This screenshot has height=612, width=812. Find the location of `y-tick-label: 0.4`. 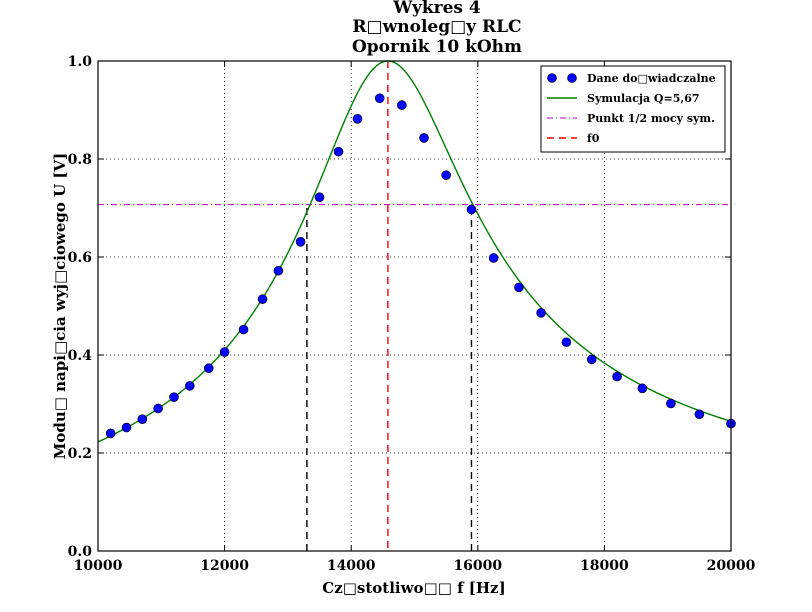

y-tick-label: 0.4 is located at coordinates (80, 356).